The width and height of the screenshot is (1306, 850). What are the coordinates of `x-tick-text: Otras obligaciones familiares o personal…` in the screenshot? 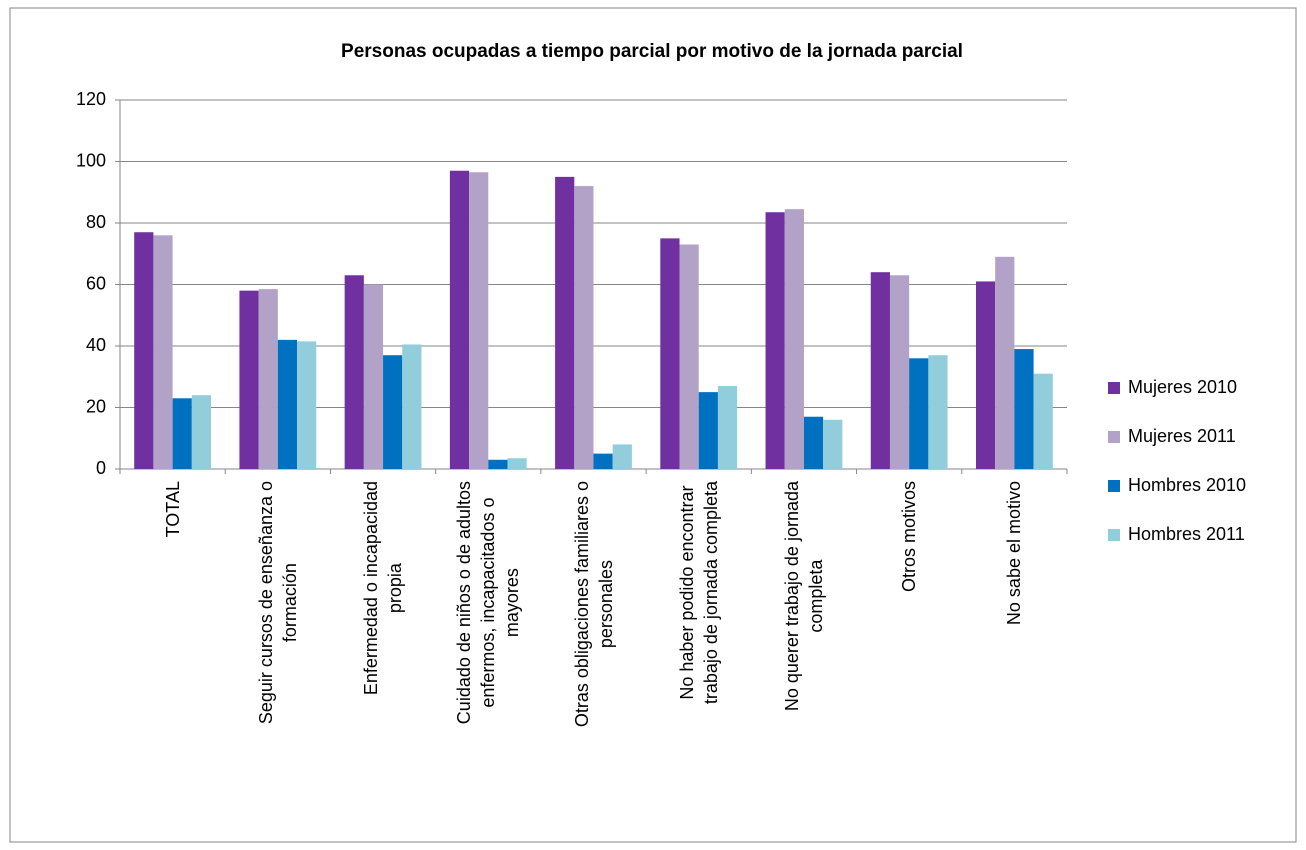 It's located at (593, 604).